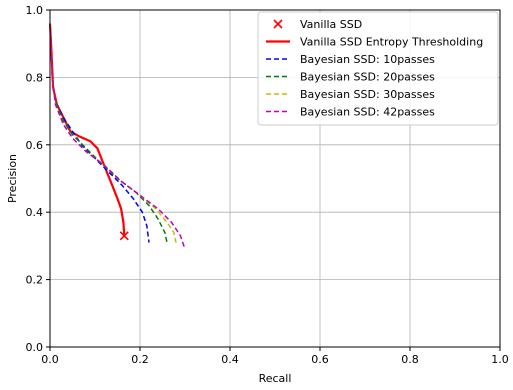  I want to click on x-tick-label: 0.0, so click(50, 359).